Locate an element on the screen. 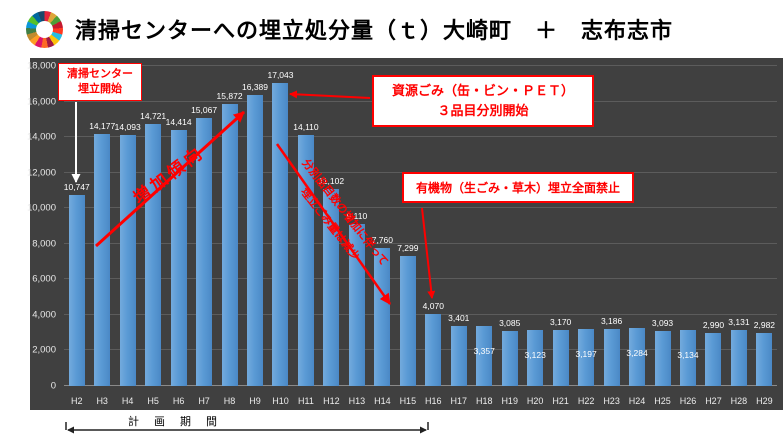 This screenshot has width=783, height=440. x-tick-label: H8 is located at coordinates (229, 401).